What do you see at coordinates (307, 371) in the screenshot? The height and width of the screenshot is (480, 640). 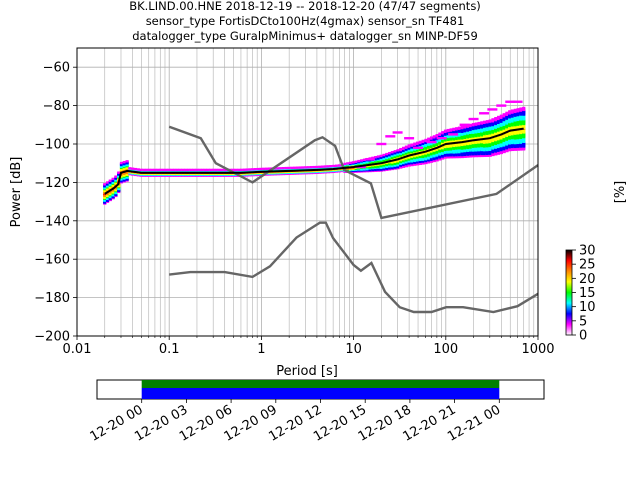 I see `x-axis-label: Period [s]` at bounding box center [307, 371].